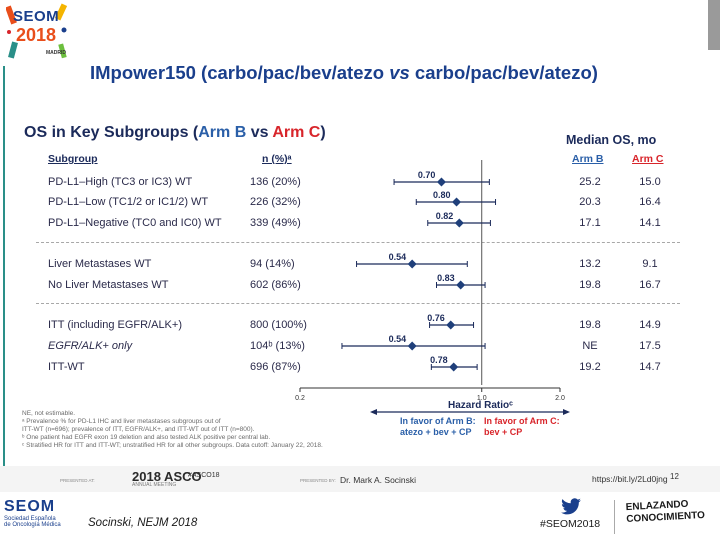 Image resolution: width=720 pixels, height=540 pixels. What do you see at coordinates (154, 485) in the screenshot?
I see `asco-subtitle: ANNUAL MEETING` at bounding box center [154, 485].